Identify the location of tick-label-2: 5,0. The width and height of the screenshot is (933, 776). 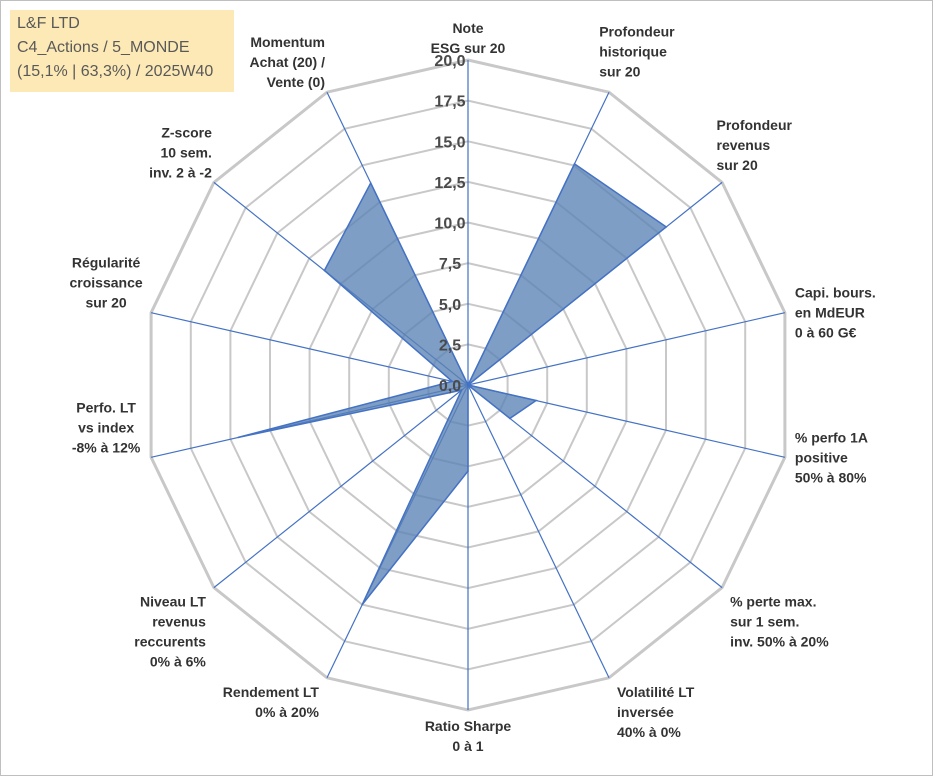
(450, 305).